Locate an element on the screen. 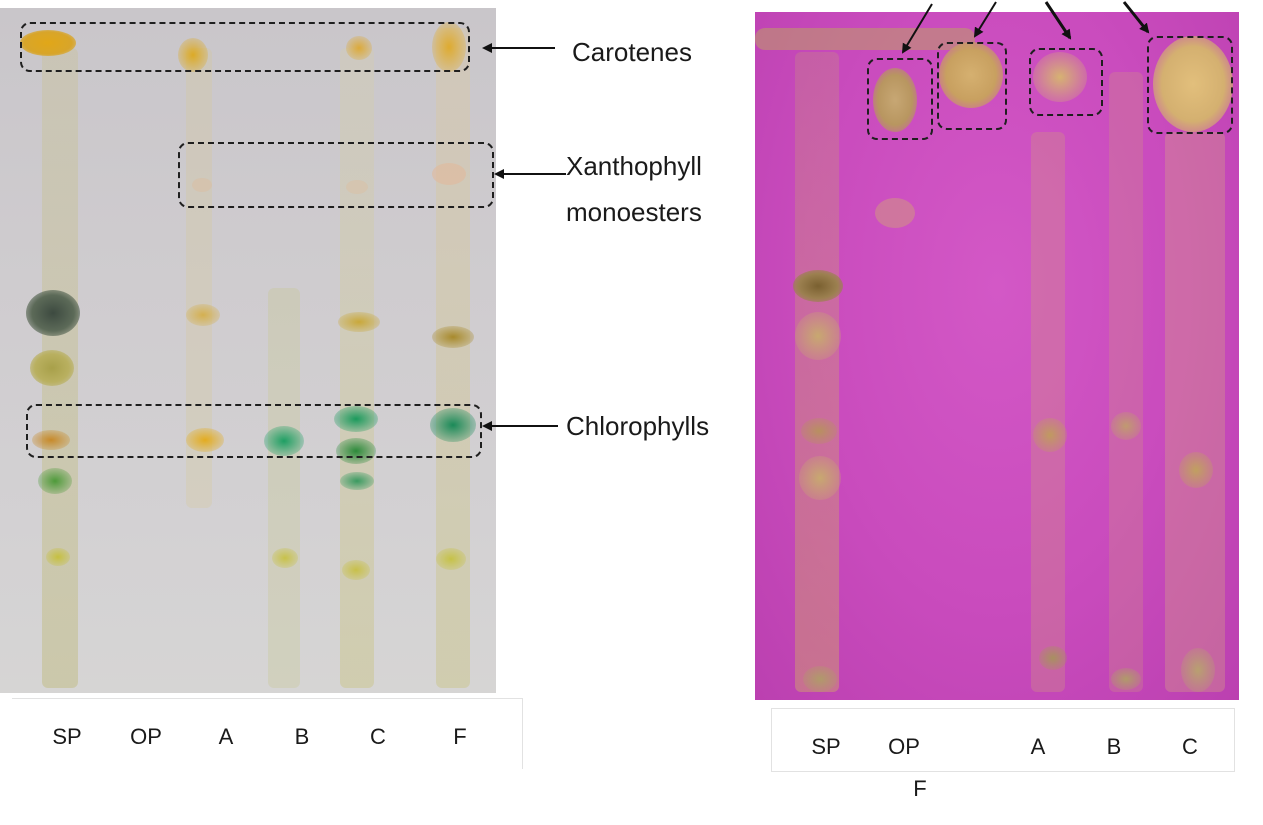 The width and height of the screenshot is (1263, 825). right-lane-label-f: F is located at coordinates (920, 788).